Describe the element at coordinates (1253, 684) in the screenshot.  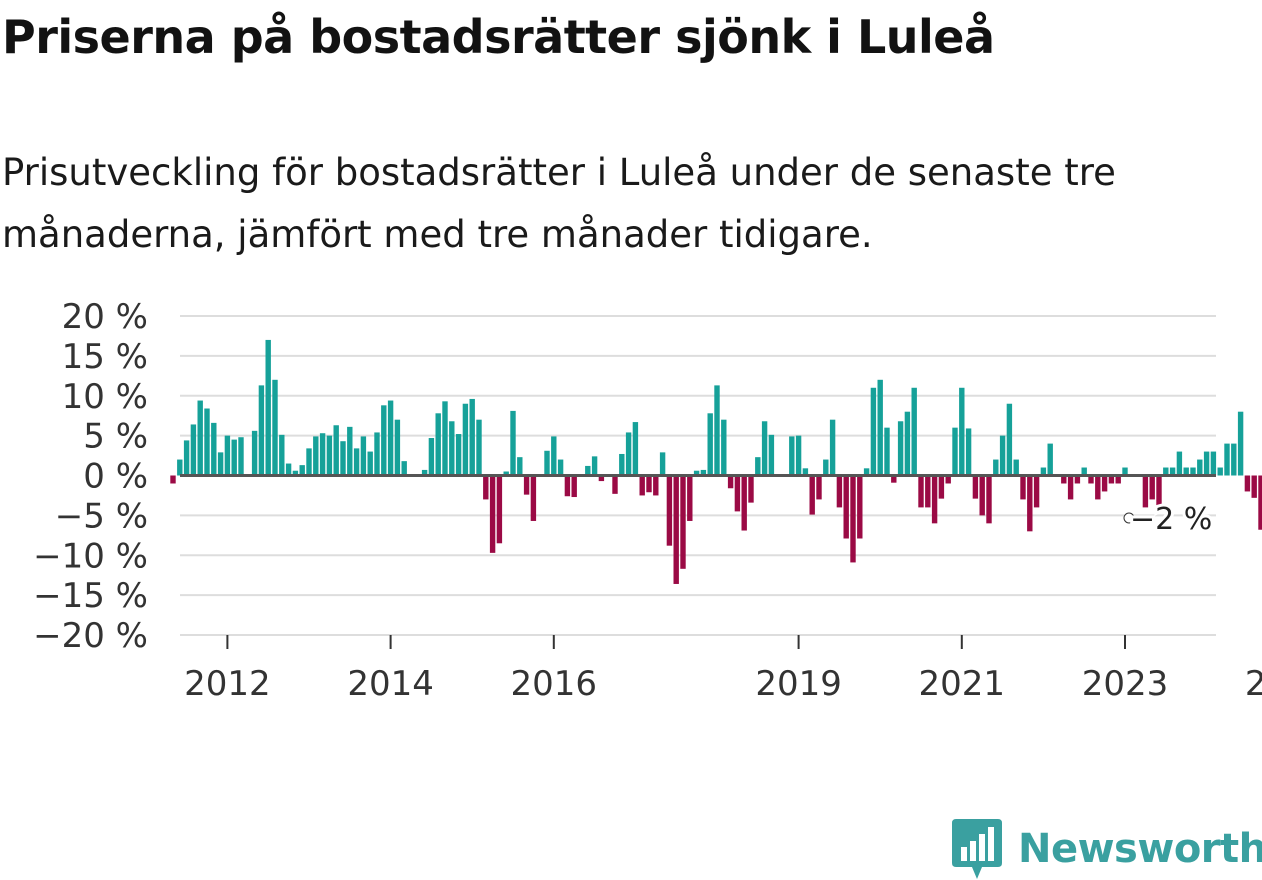
I see `x-tick-label: 2025` at that location.